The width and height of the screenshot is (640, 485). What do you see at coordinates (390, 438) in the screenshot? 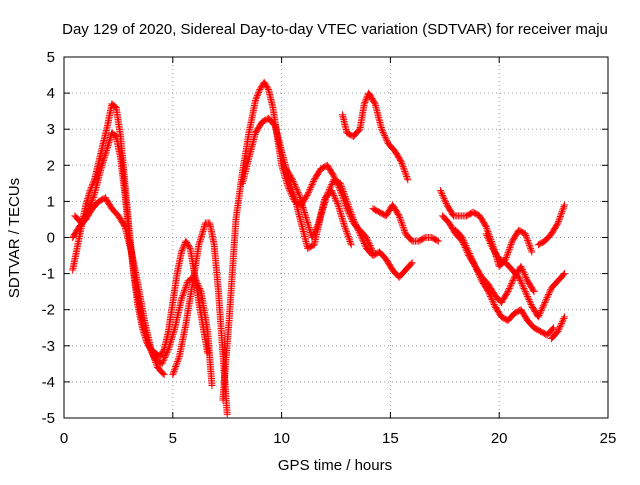
I see `x-tick-label: 15` at bounding box center [390, 438].